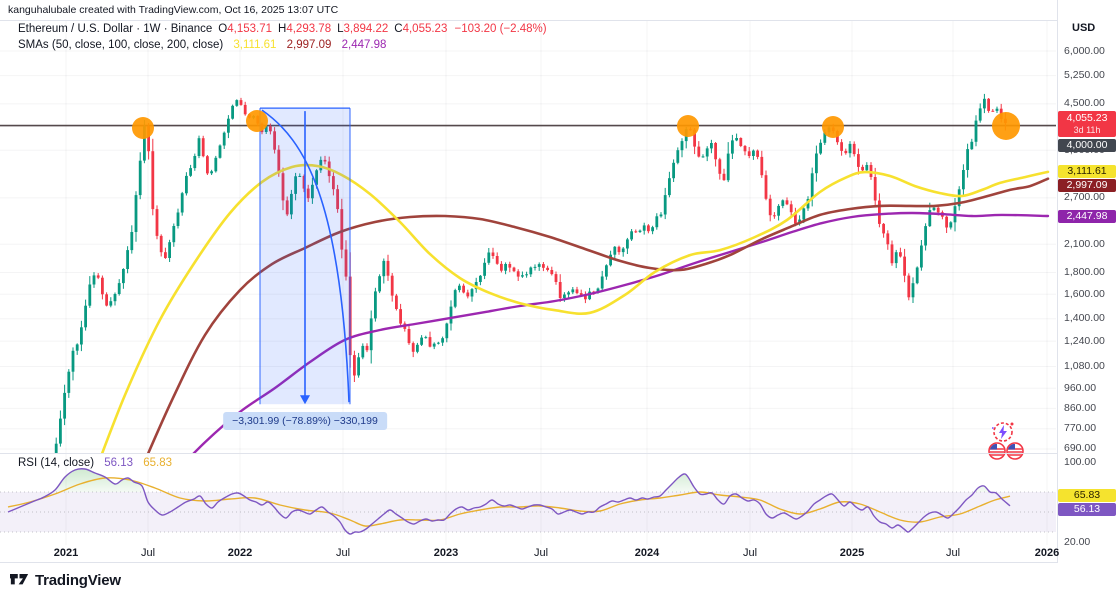 The image size is (1119, 605). I want to click on rsi-axis-label: 100.00, so click(1080, 461).